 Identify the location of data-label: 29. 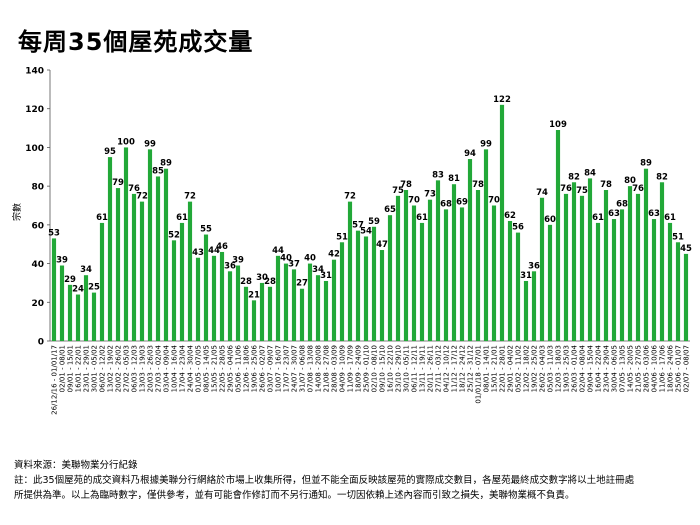
(70, 280).